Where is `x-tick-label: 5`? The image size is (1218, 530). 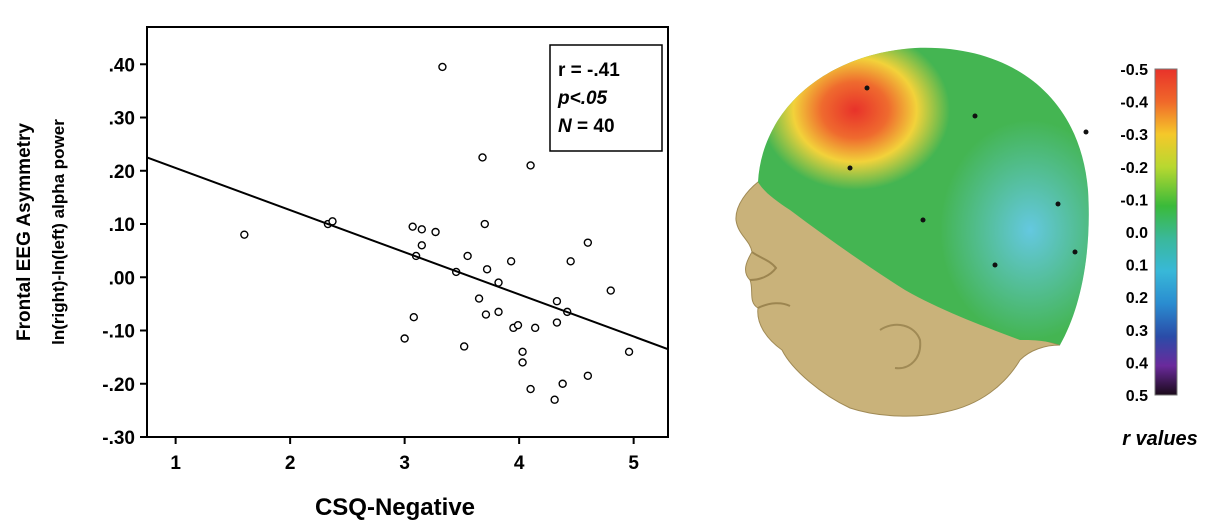
x-tick-label: 5 is located at coordinates (633, 463).